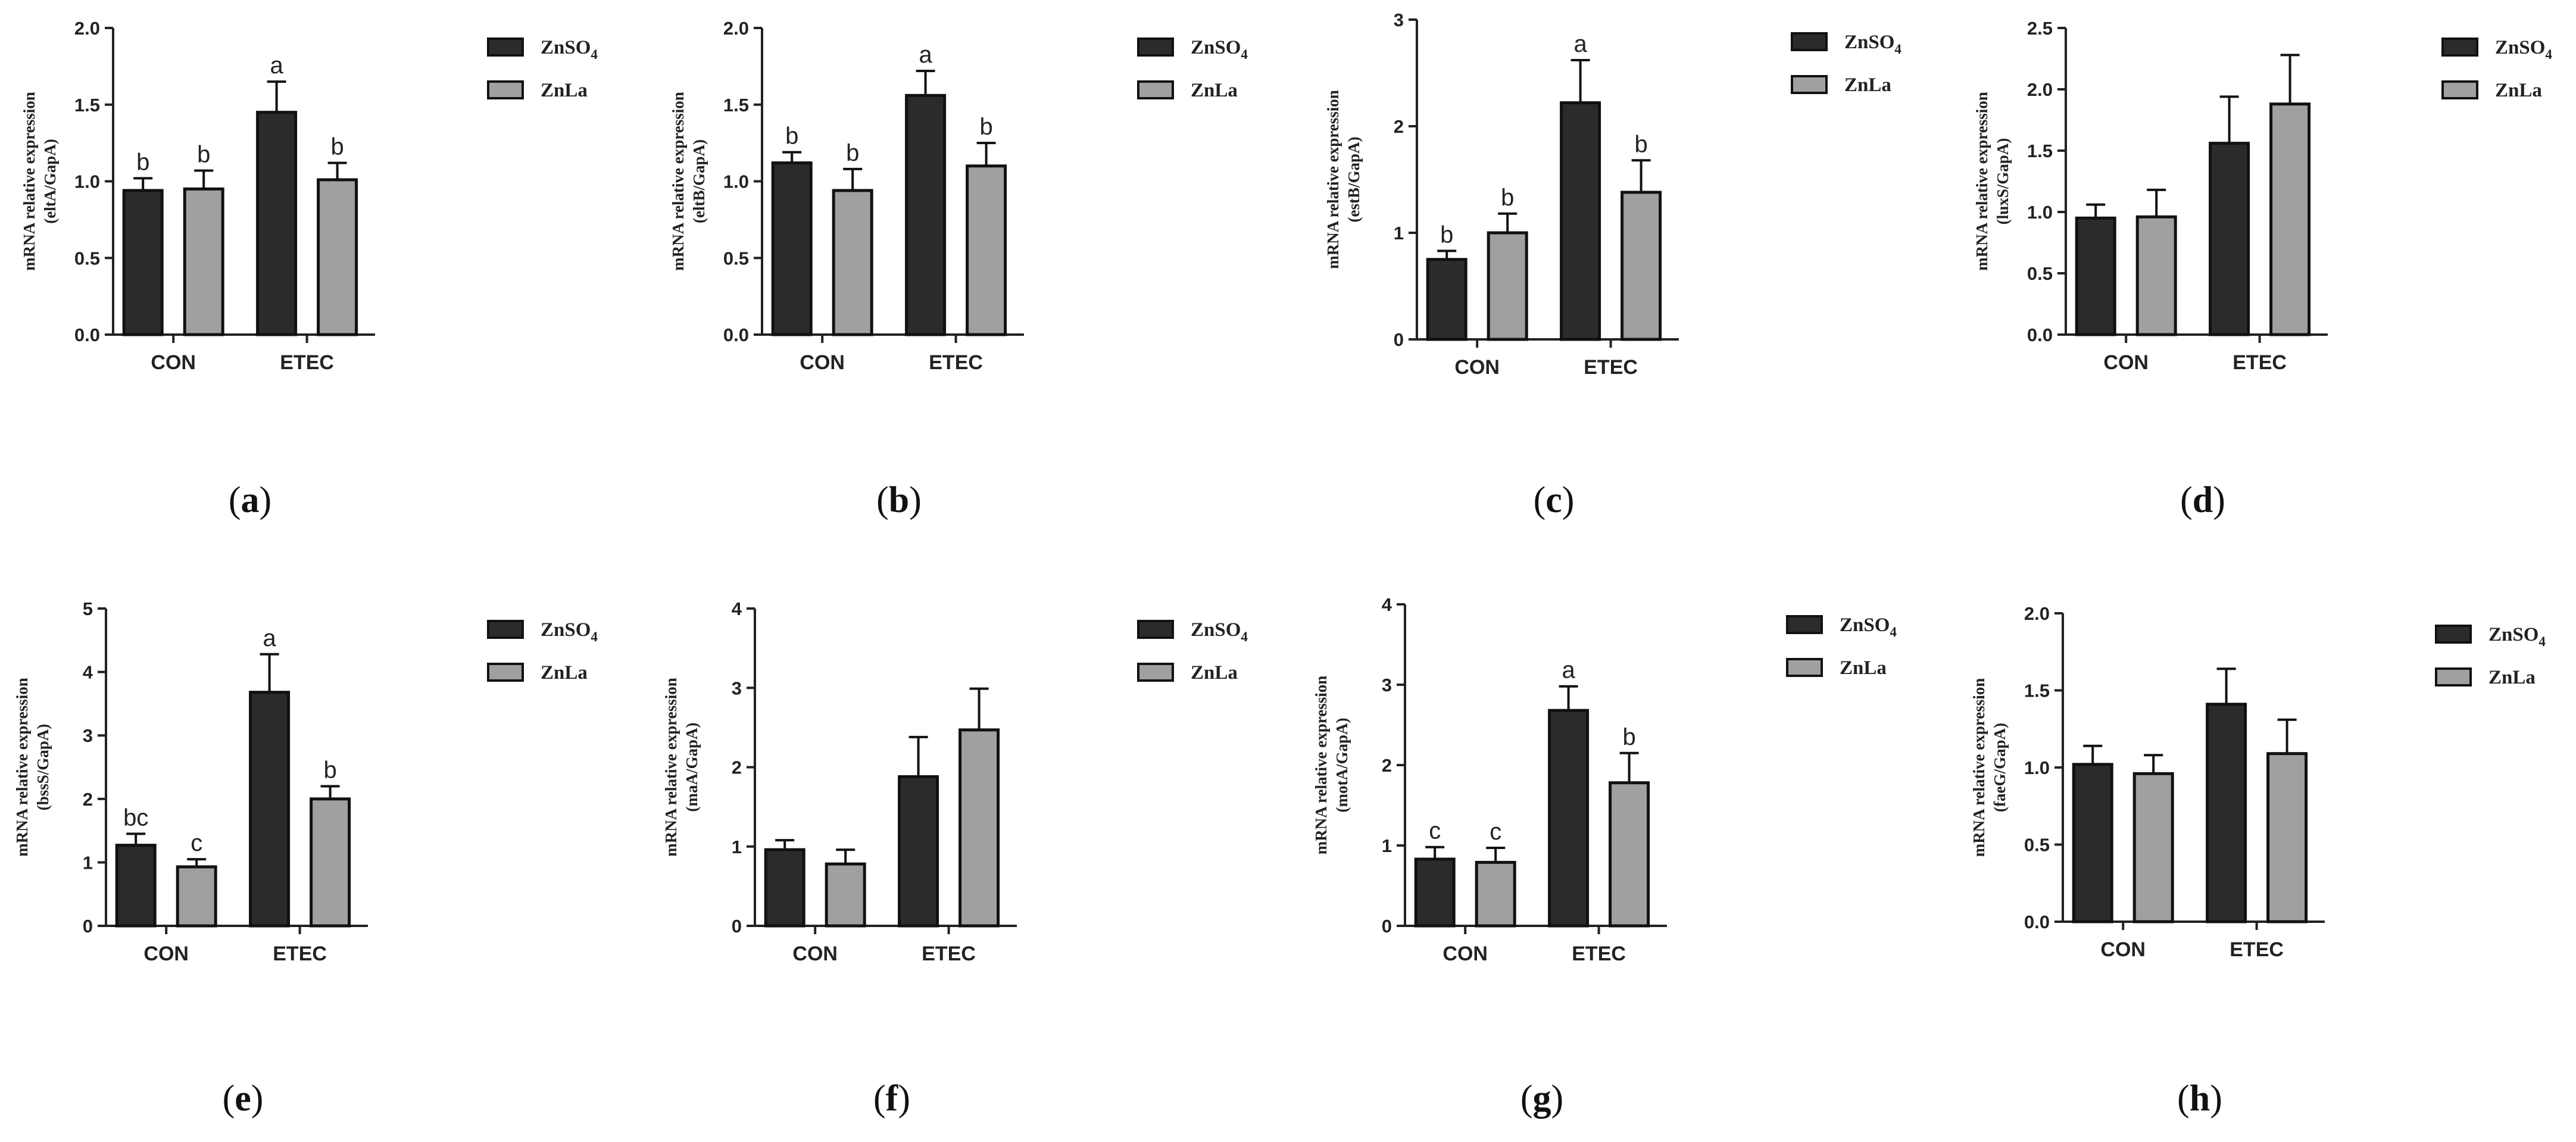  Describe the element at coordinates (43, 767) in the screenshot. I see `y-axis-label-line2: (bssS/GapA)` at that location.